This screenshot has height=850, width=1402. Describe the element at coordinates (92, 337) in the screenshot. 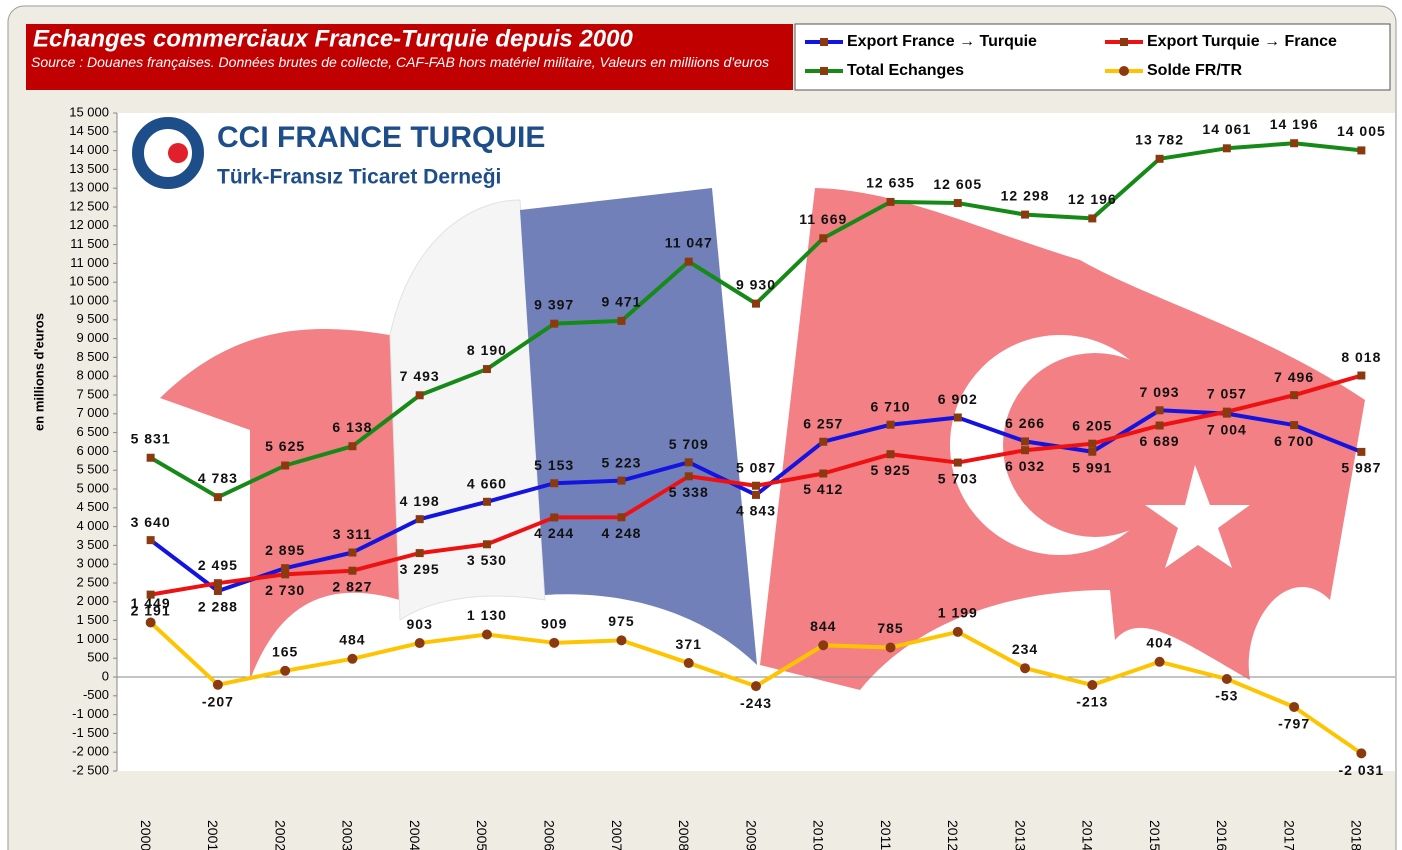

I see `y-tick-label: 9 000` at that location.